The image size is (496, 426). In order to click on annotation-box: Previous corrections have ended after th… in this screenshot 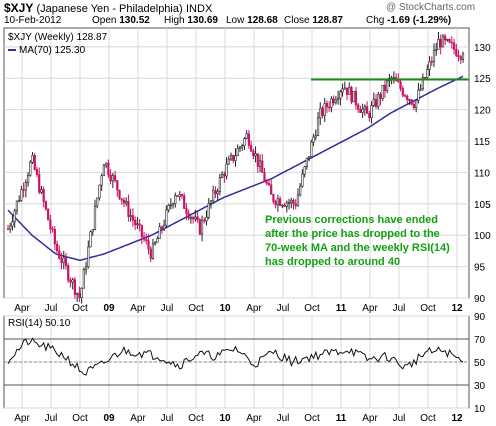, I will do `click(357, 241)`.